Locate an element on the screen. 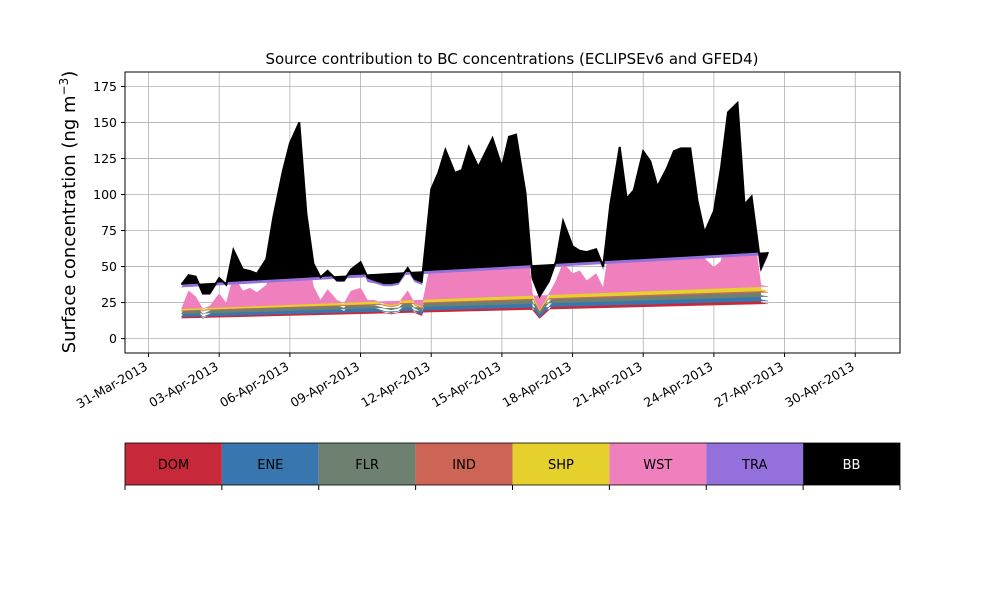 This screenshot has height=600, width=1000. y-tick-label: 25 is located at coordinates (109, 302).